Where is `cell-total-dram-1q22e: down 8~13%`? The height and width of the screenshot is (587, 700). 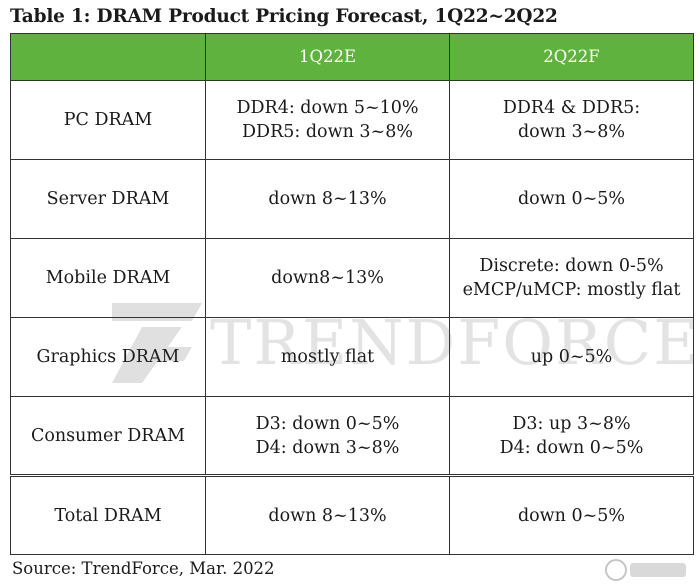
cell-total-dram-1q22e: down 8~13% is located at coordinates (327, 514).